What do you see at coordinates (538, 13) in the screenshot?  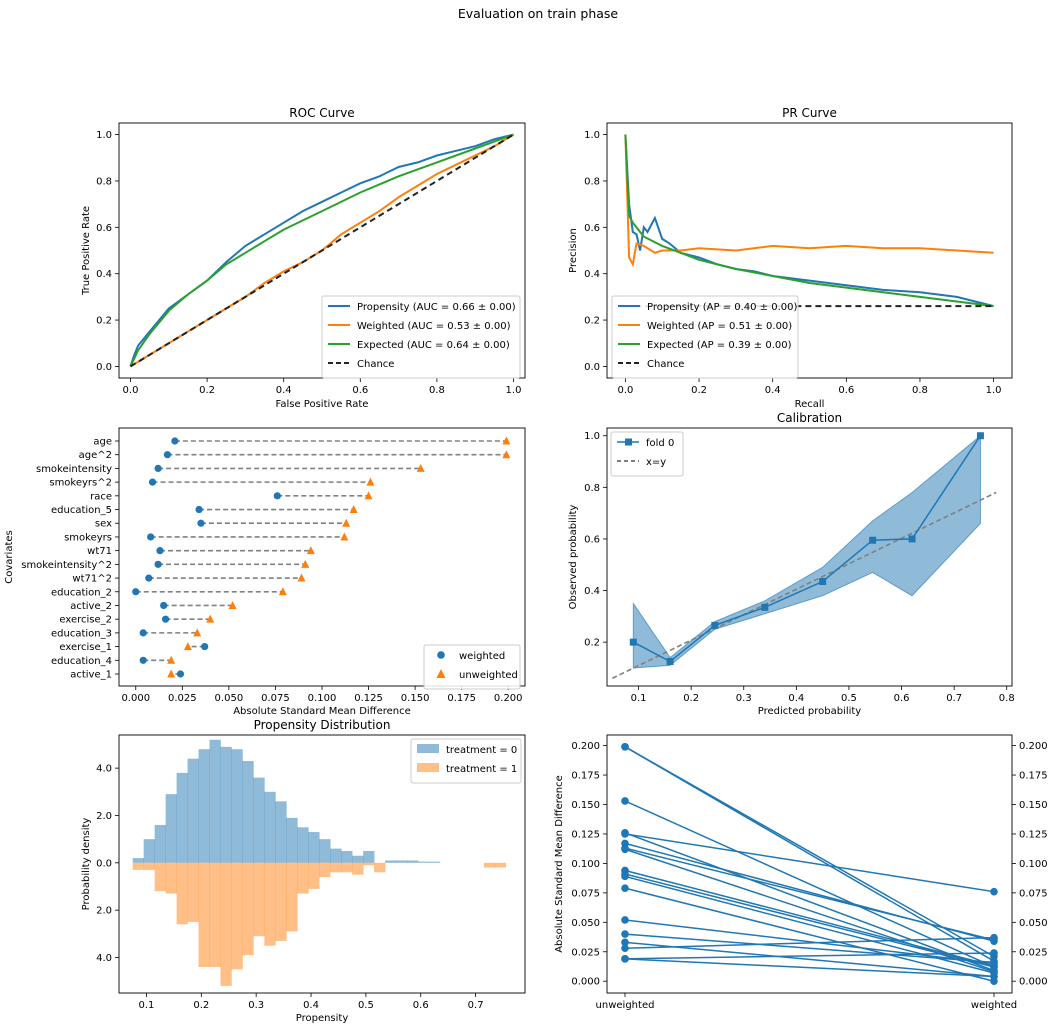 I see `figure-title: Evaluation on train phase` at bounding box center [538, 13].